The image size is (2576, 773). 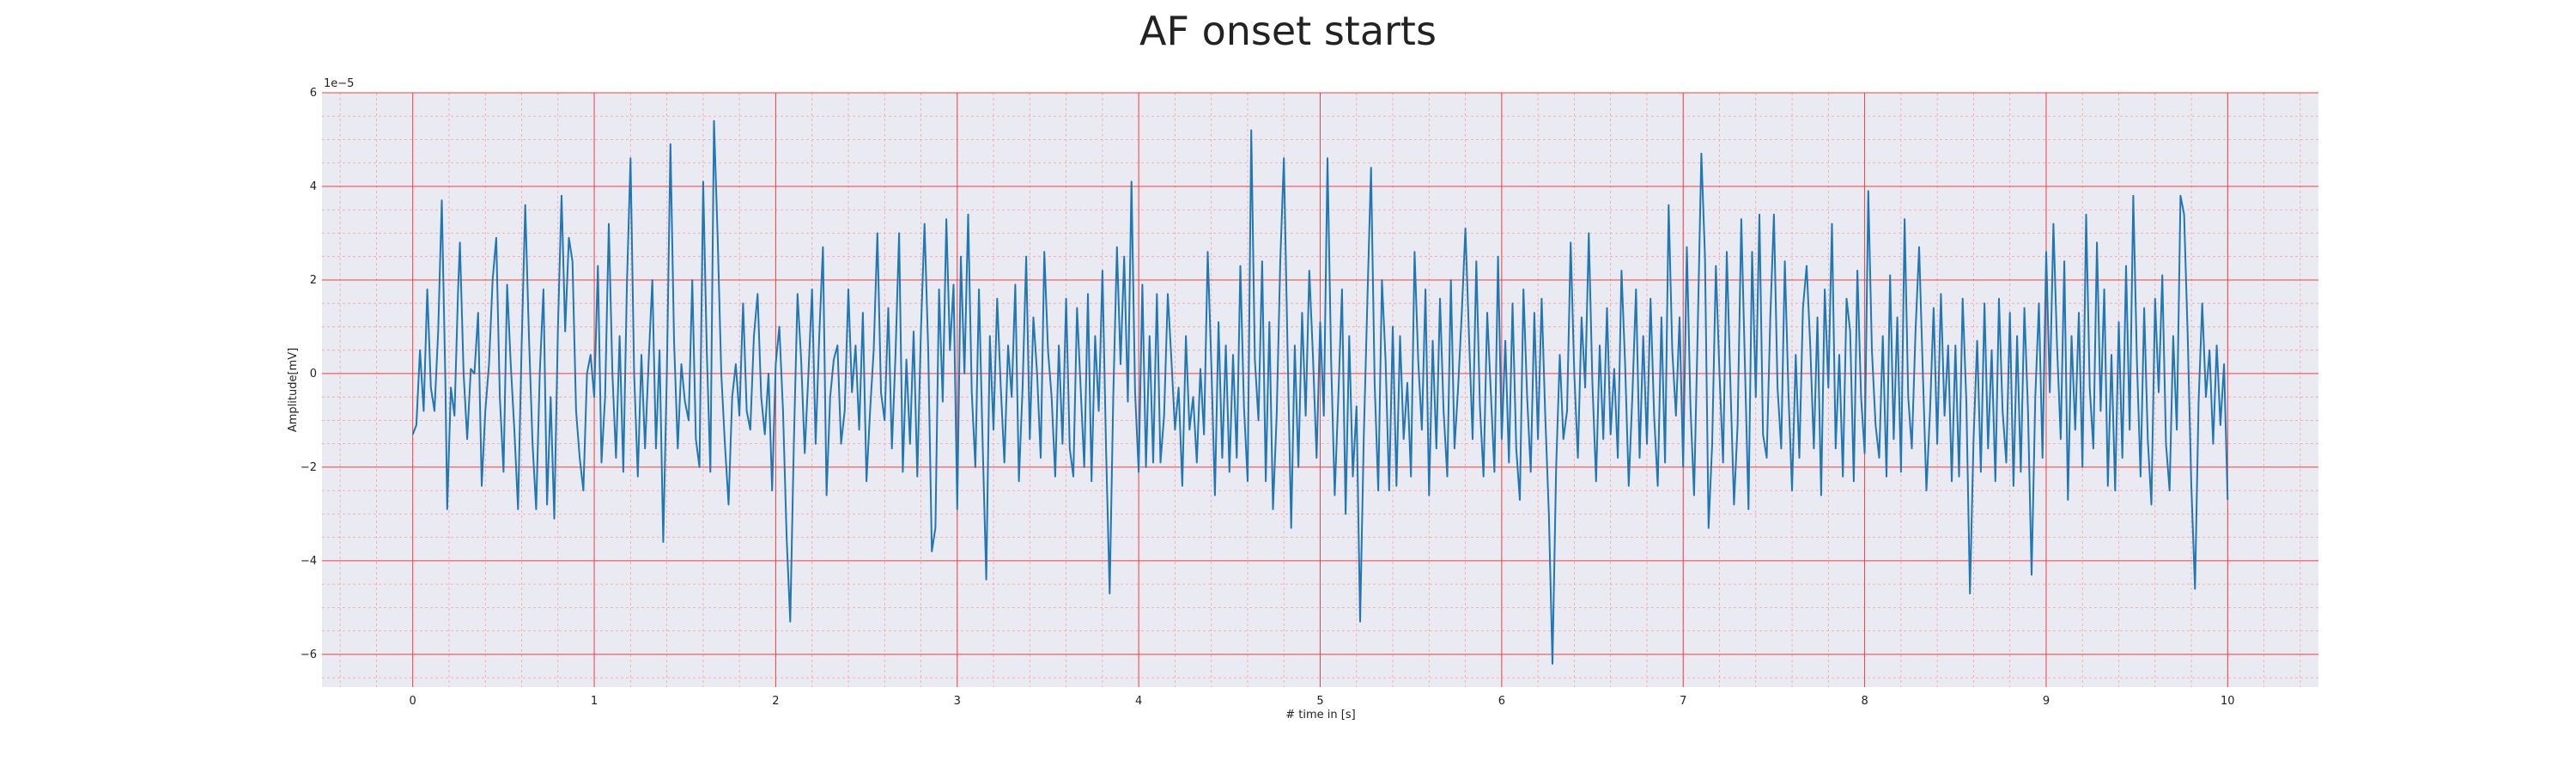 What do you see at coordinates (2228, 701) in the screenshot?
I see `x-tick-label: 10` at bounding box center [2228, 701].